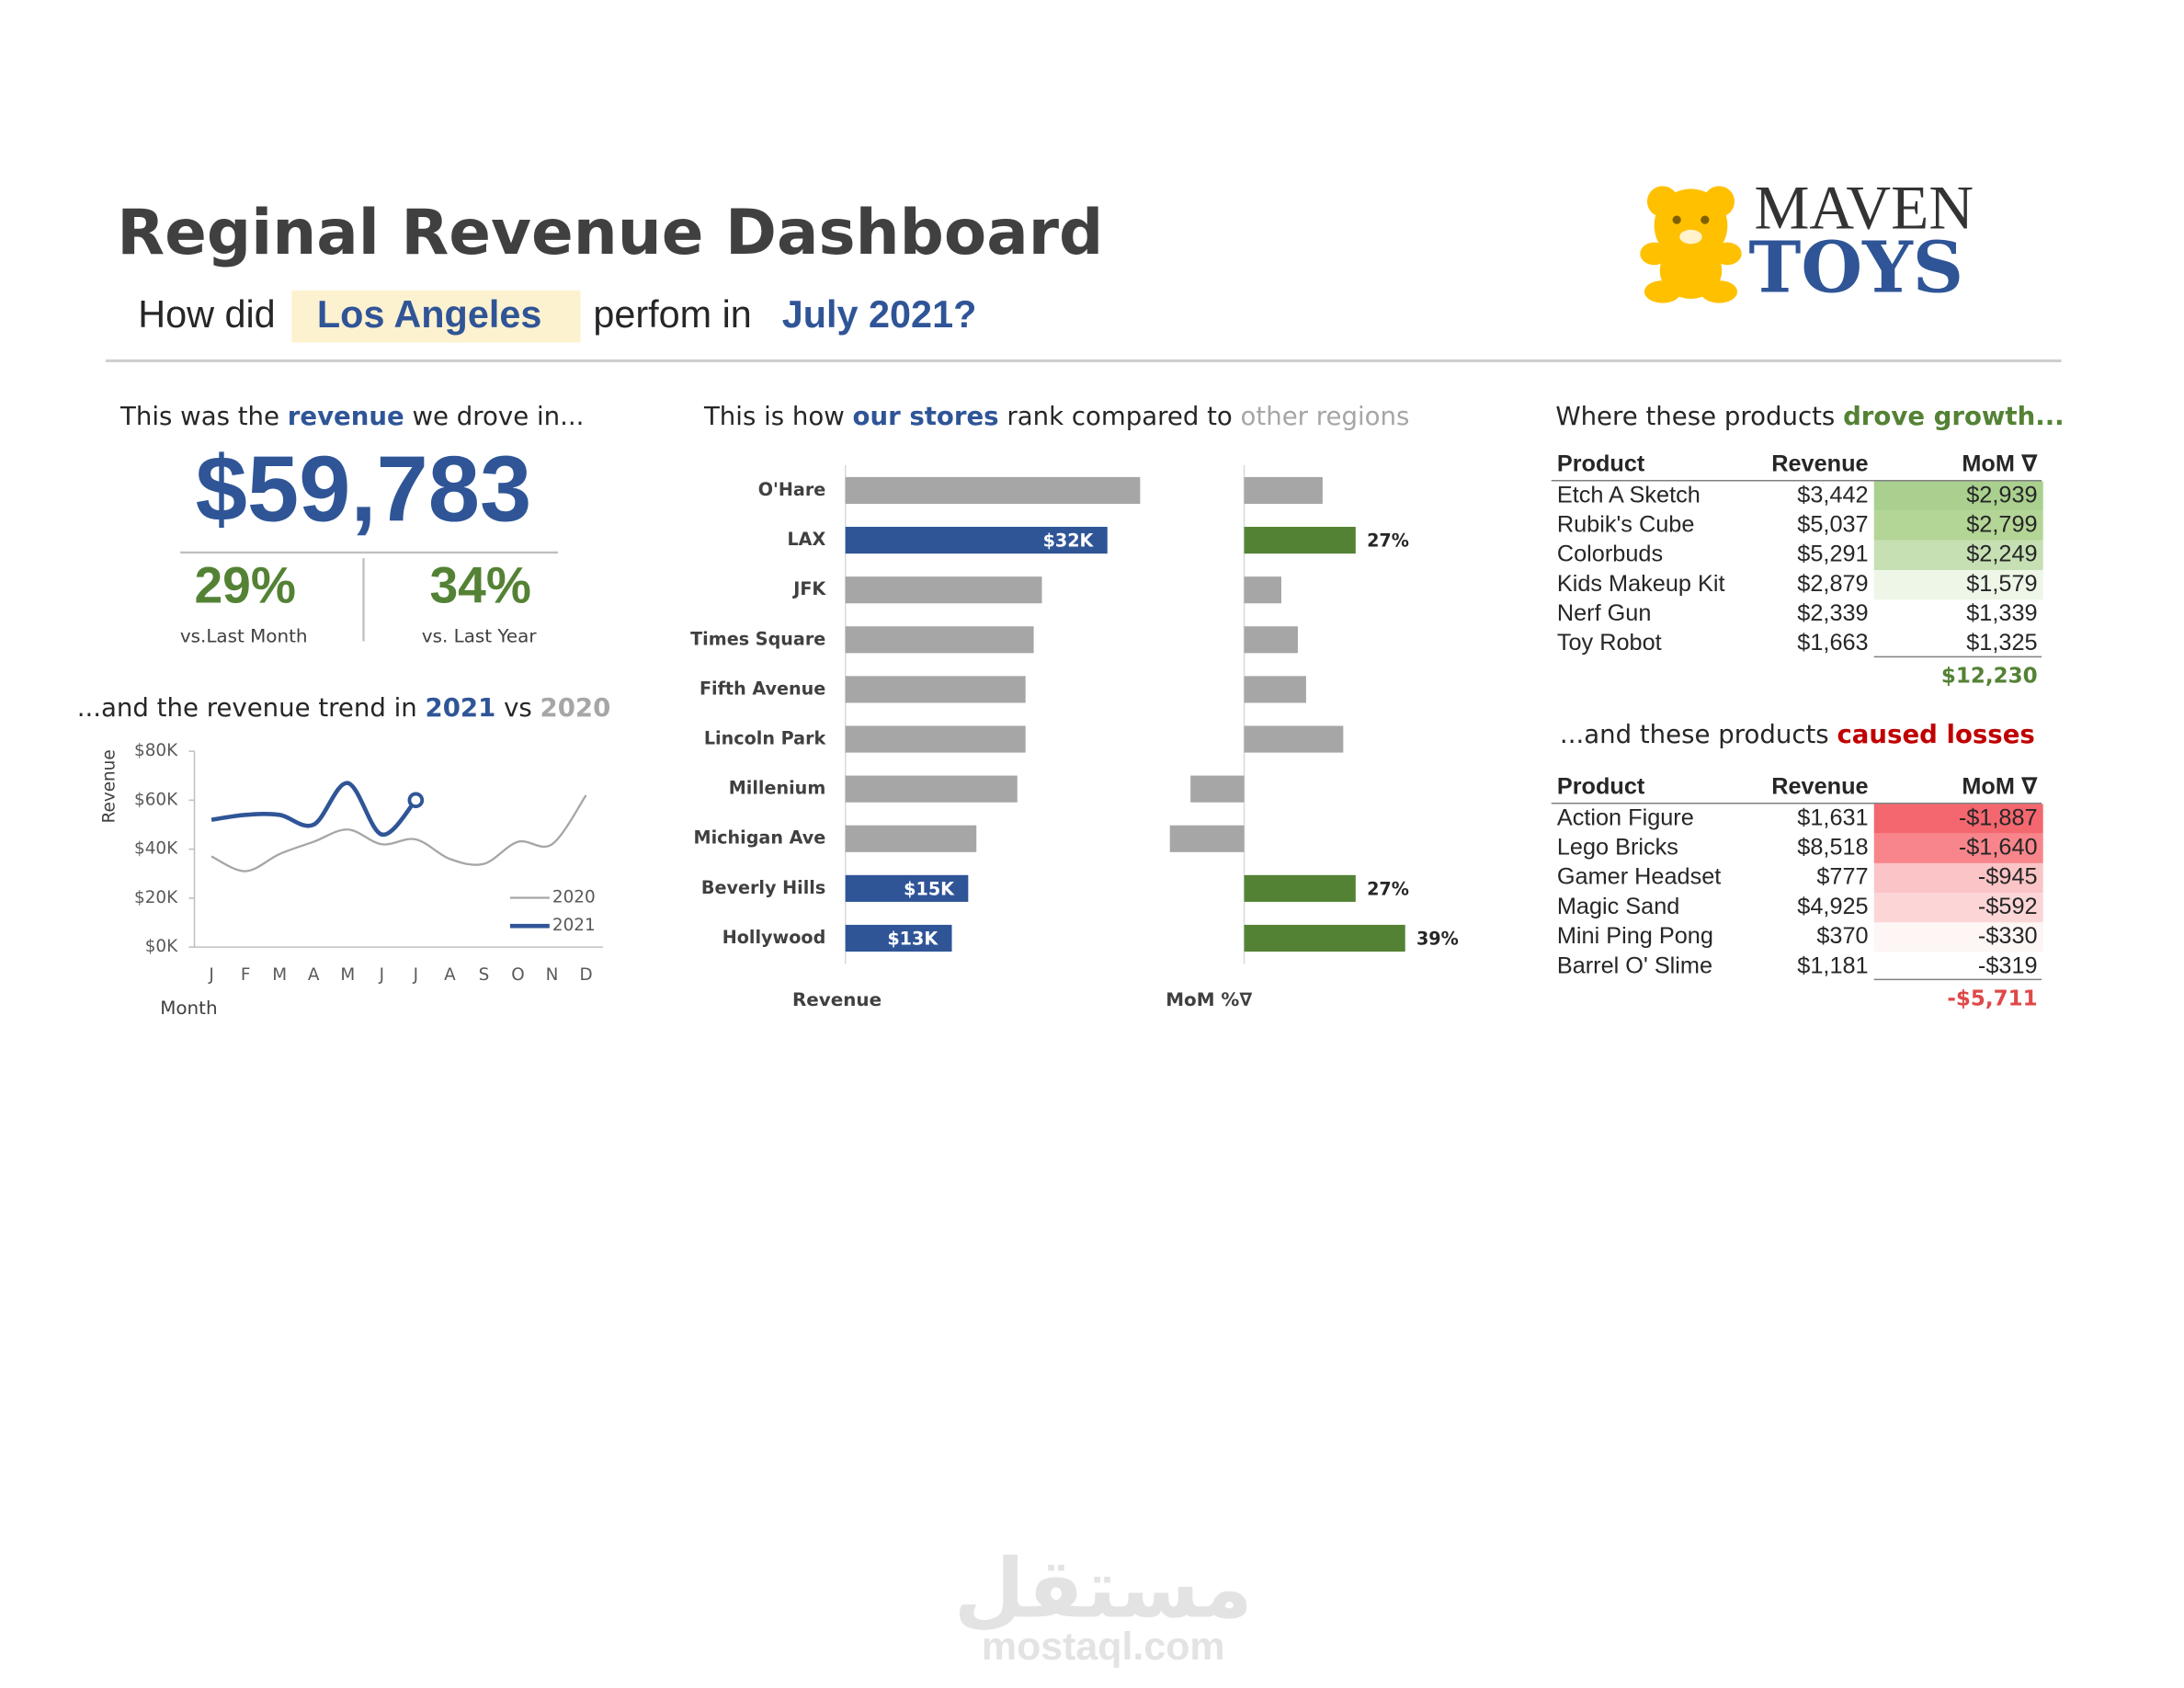 The image size is (2184, 1688). I want to click on title-part: other regions, so click(1325, 416).